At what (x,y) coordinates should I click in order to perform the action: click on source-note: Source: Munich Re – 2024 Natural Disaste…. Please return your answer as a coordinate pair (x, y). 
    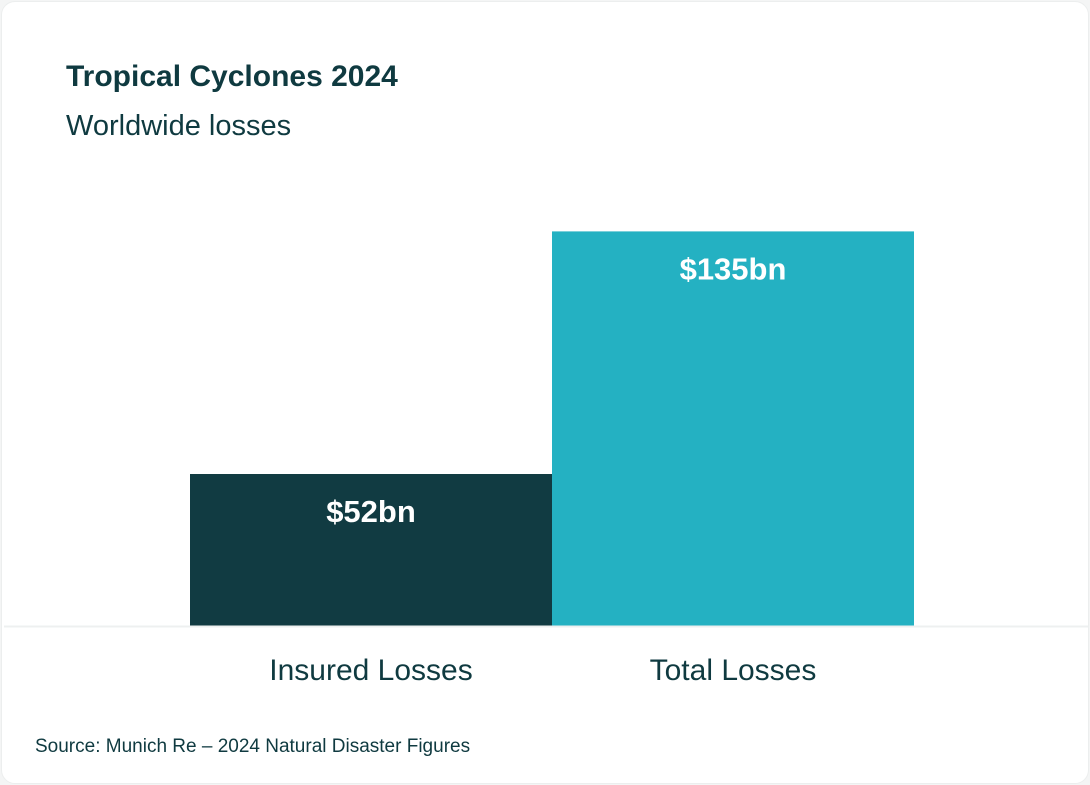
    Looking at the image, I should click on (253, 746).